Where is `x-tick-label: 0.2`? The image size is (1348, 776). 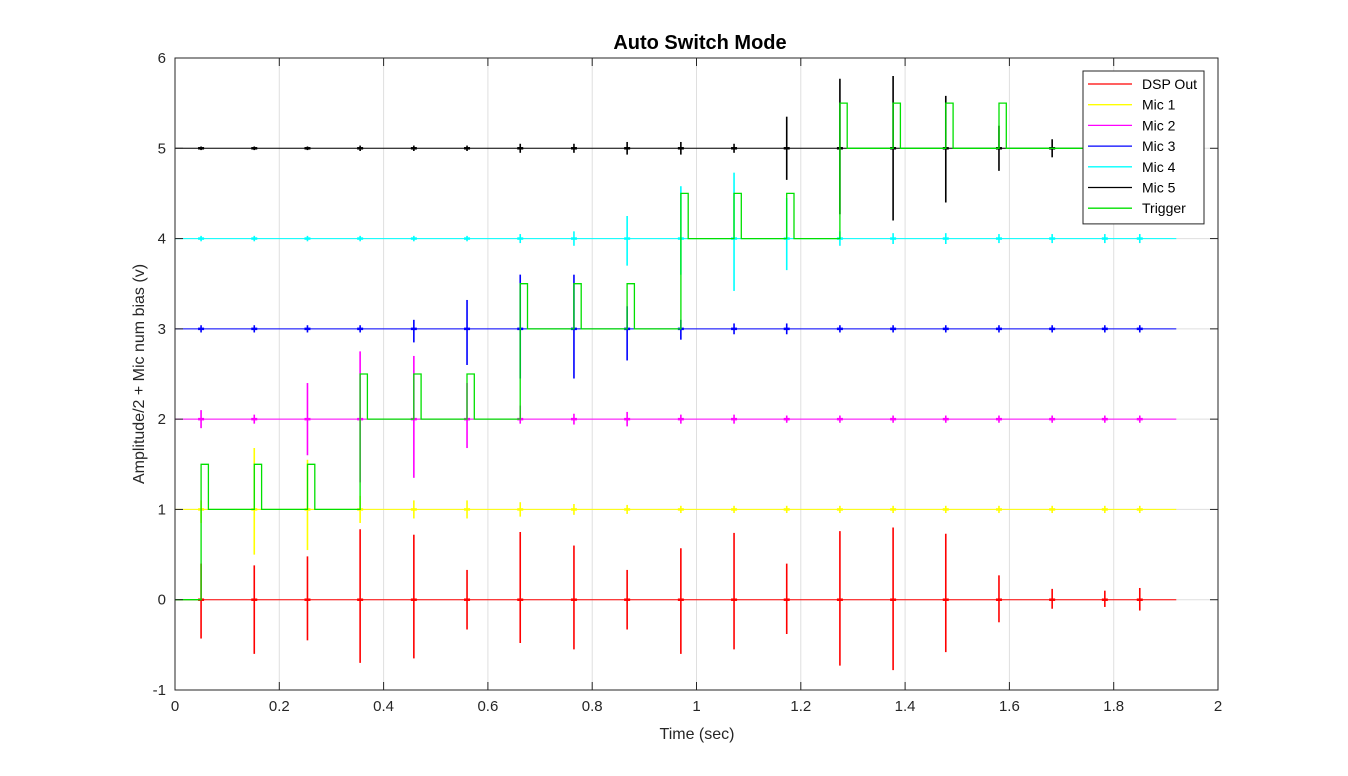
x-tick-label: 0.2 is located at coordinates (279, 706).